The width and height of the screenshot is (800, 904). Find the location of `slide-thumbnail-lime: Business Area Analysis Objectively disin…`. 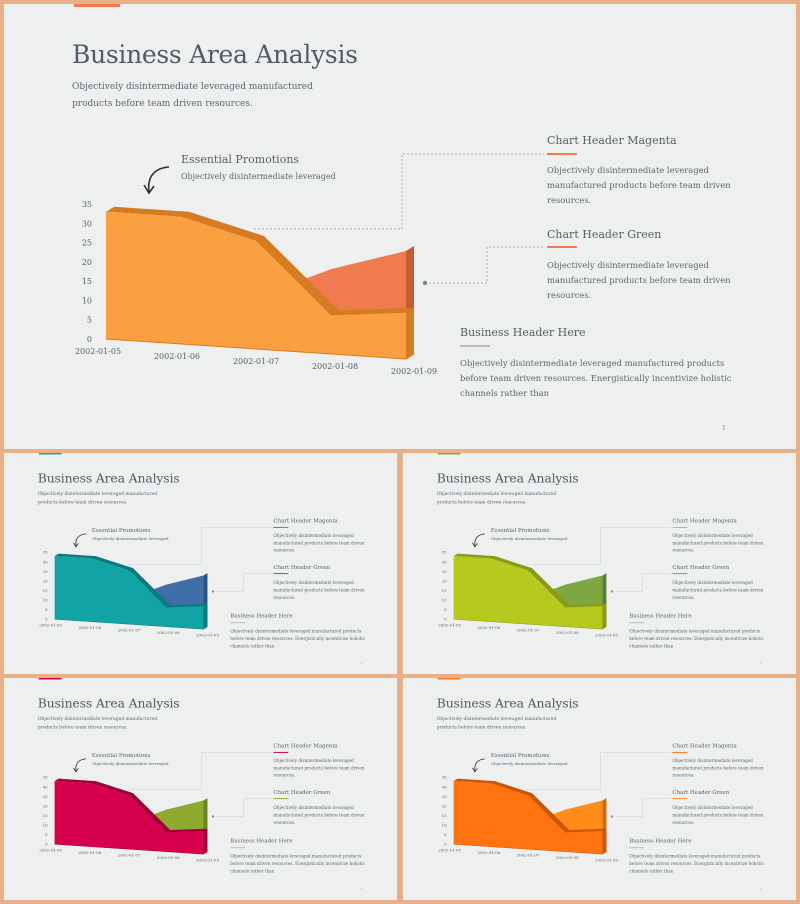

slide-thumbnail-lime: Business Area Analysis Objectively disin… is located at coordinates (599, 563).